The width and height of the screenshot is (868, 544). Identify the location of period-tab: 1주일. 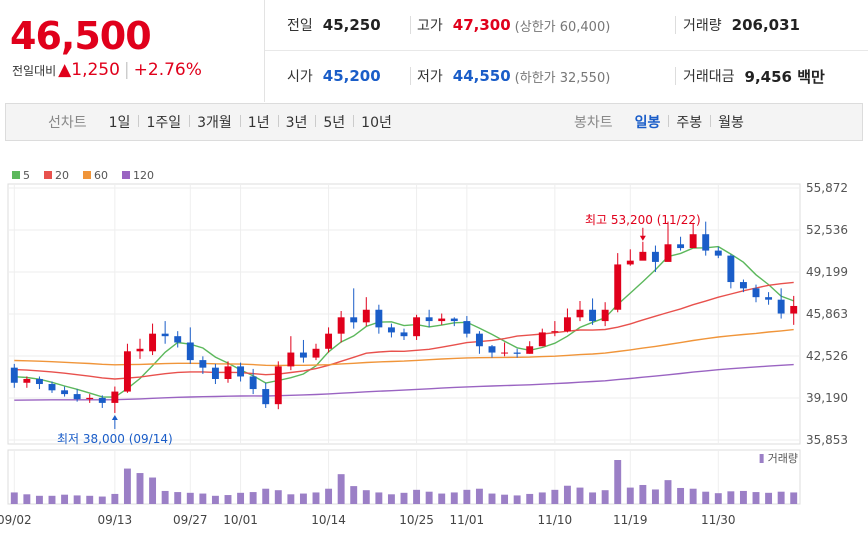
(163, 122).